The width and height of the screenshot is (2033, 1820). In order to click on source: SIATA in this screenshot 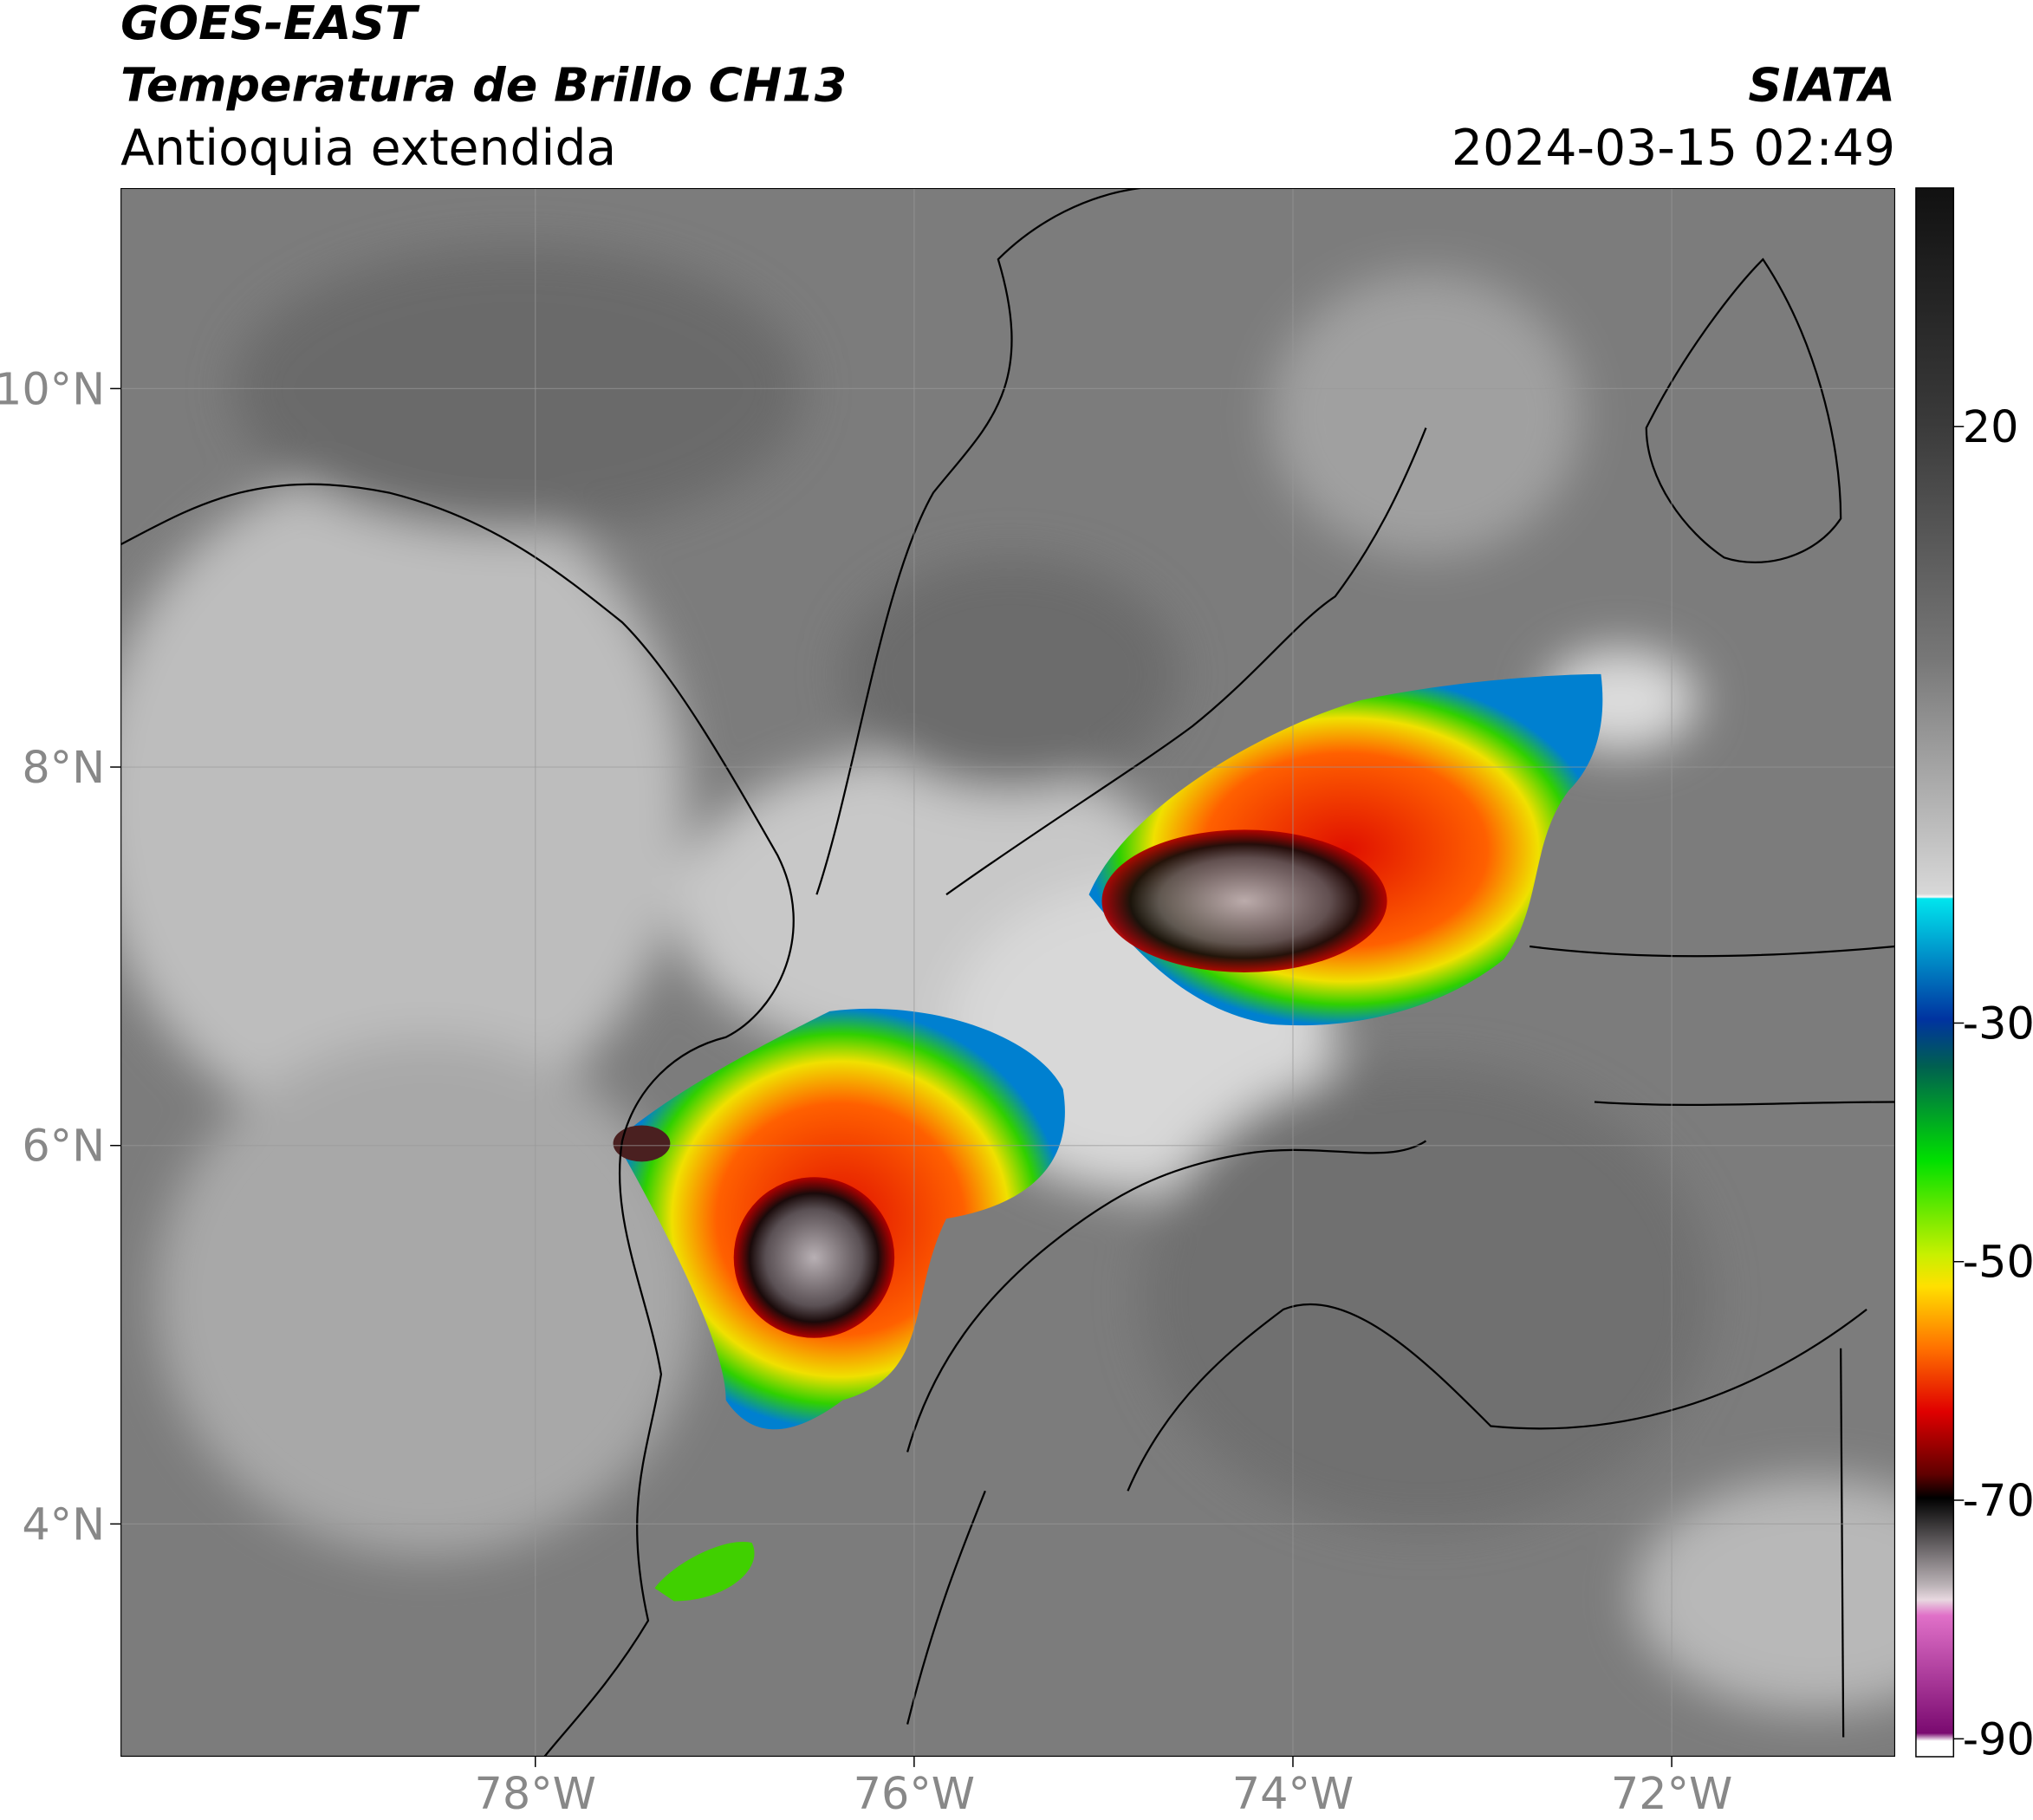, I will do `click(1821, 85)`.